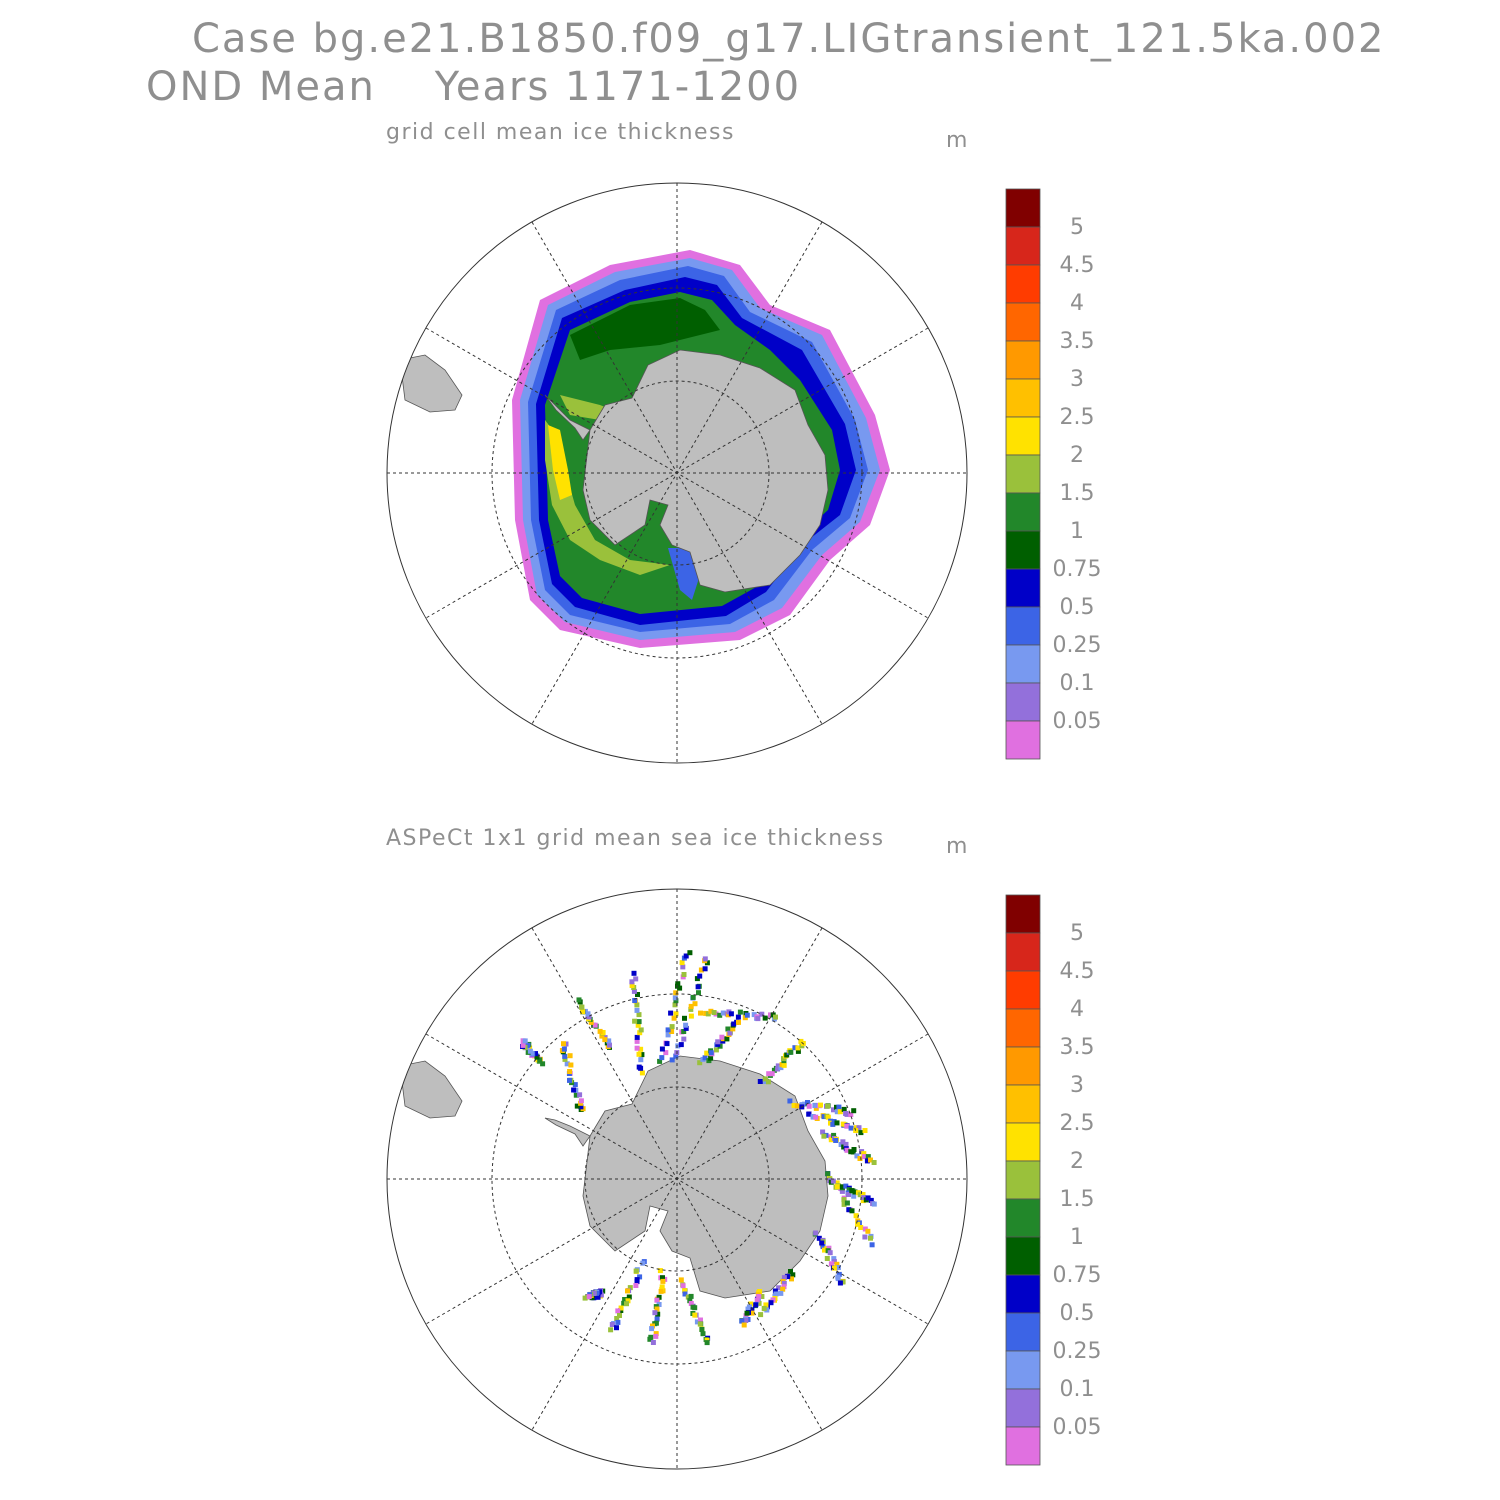  What do you see at coordinates (645, 329) in the screenshot?
I see `ice-band-0.75` at bounding box center [645, 329].